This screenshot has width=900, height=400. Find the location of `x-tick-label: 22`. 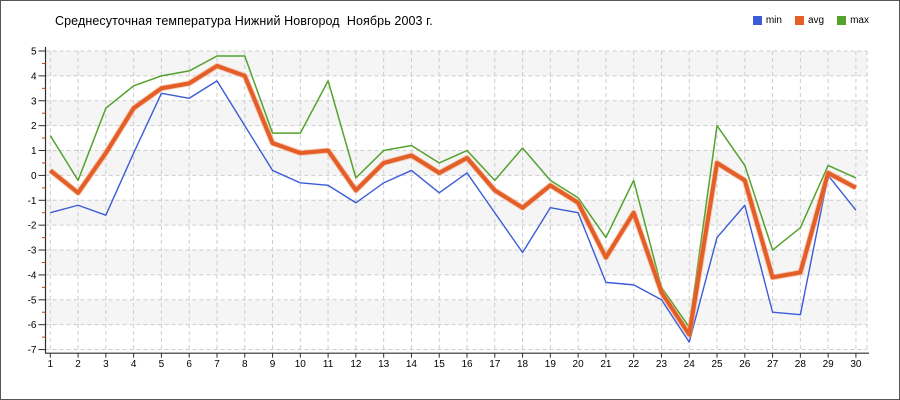

x-tick-label: 22 is located at coordinates (634, 364).